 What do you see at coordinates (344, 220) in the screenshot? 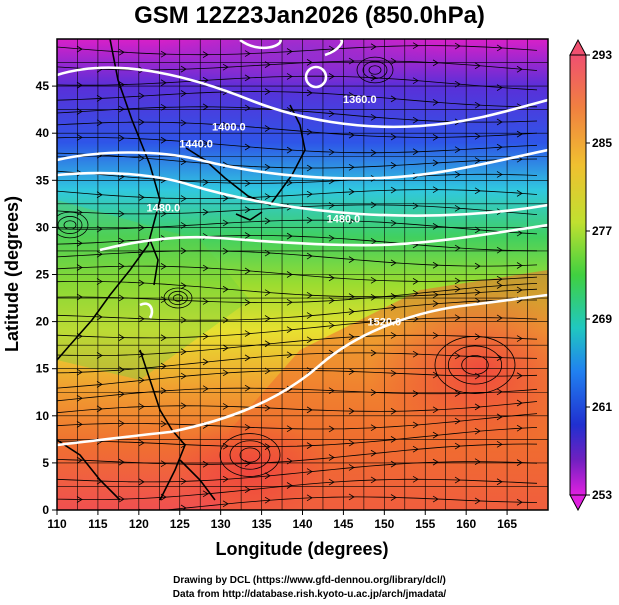
I see `contour-label: 1480.0` at bounding box center [344, 220].